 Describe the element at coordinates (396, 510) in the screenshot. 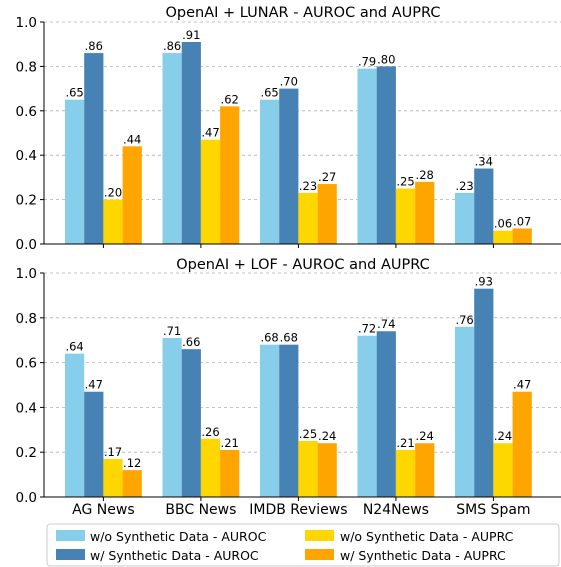

I see `x-tick-label: N24News` at that location.